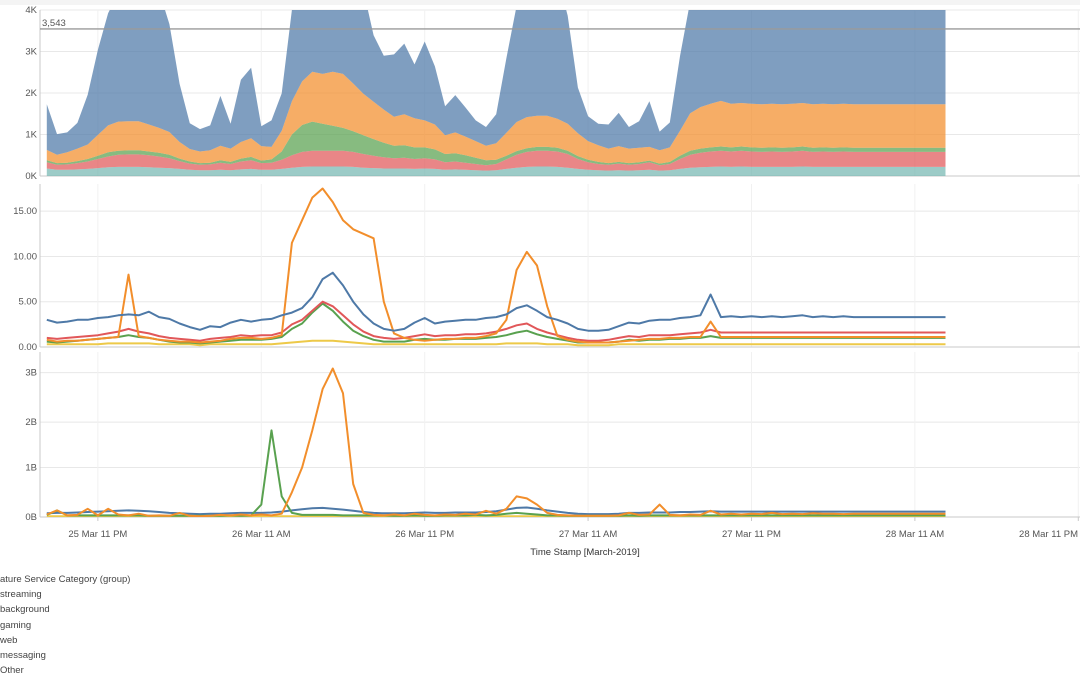  What do you see at coordinates (25, 256) in the screenshot?
I see `y-tick-label: 10.00` at bounding box center [25, 256].